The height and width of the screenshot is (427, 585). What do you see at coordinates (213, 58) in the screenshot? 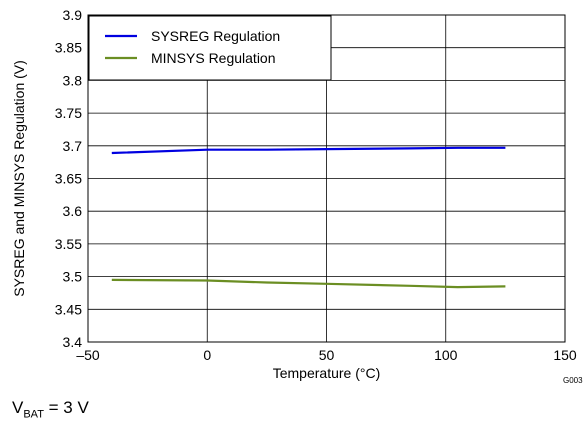
I see `legend-label: MINSYS Regulation` at bounding box center [213, 58].